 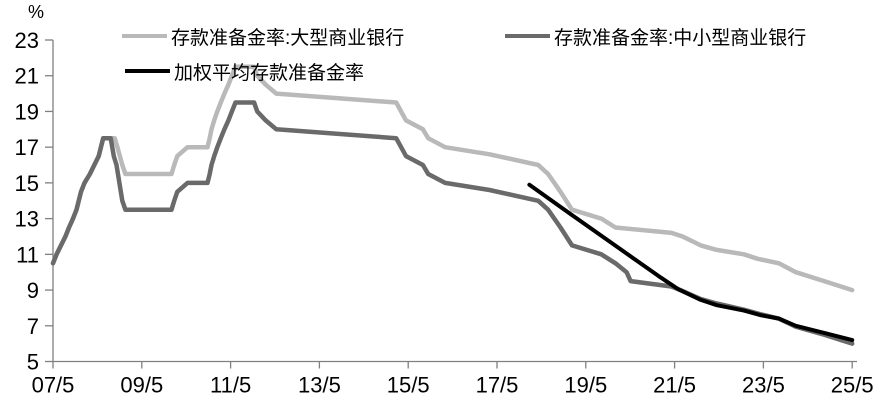 I want to click on y-axis-tick-label: 23, so click(x=27, y=40).